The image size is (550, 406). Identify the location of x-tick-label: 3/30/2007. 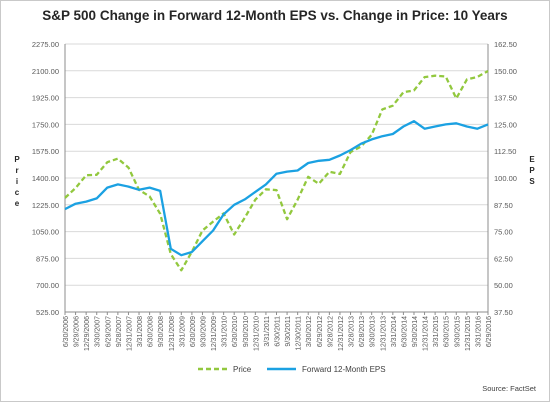
(98, 331).